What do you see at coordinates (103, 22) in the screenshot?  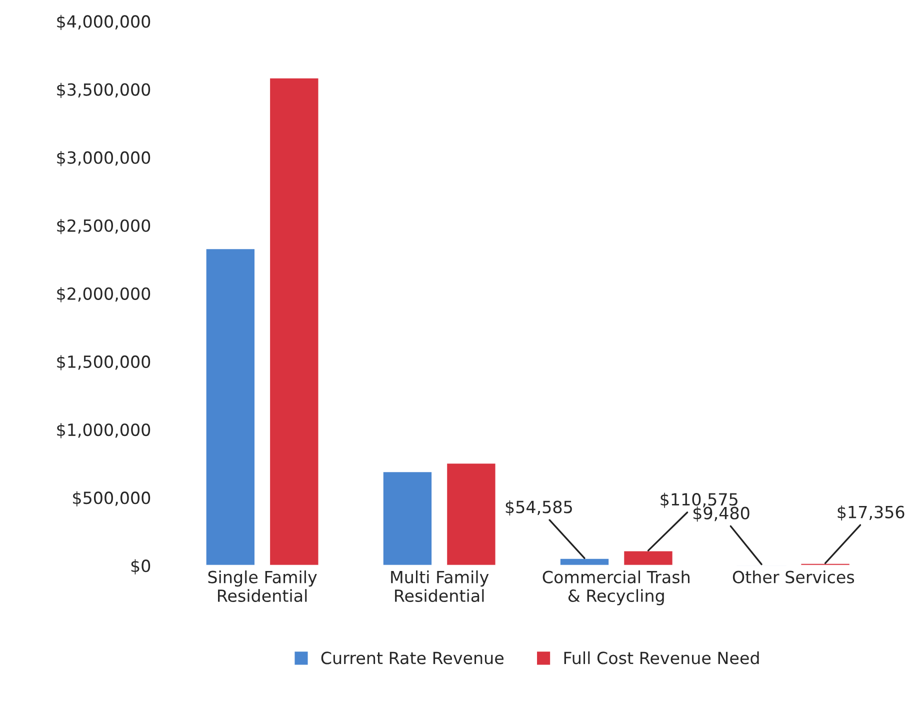 I see `y-tick-label: $4,000,000` at bounding box center [103, 22].